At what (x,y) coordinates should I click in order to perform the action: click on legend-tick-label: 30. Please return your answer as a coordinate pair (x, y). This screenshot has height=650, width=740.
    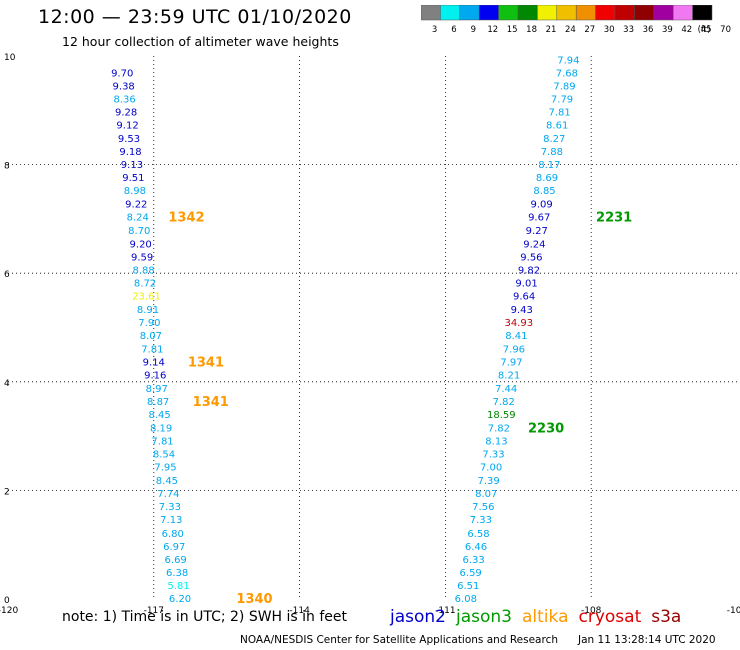
    Looking at the image, I should click on (609, 30).